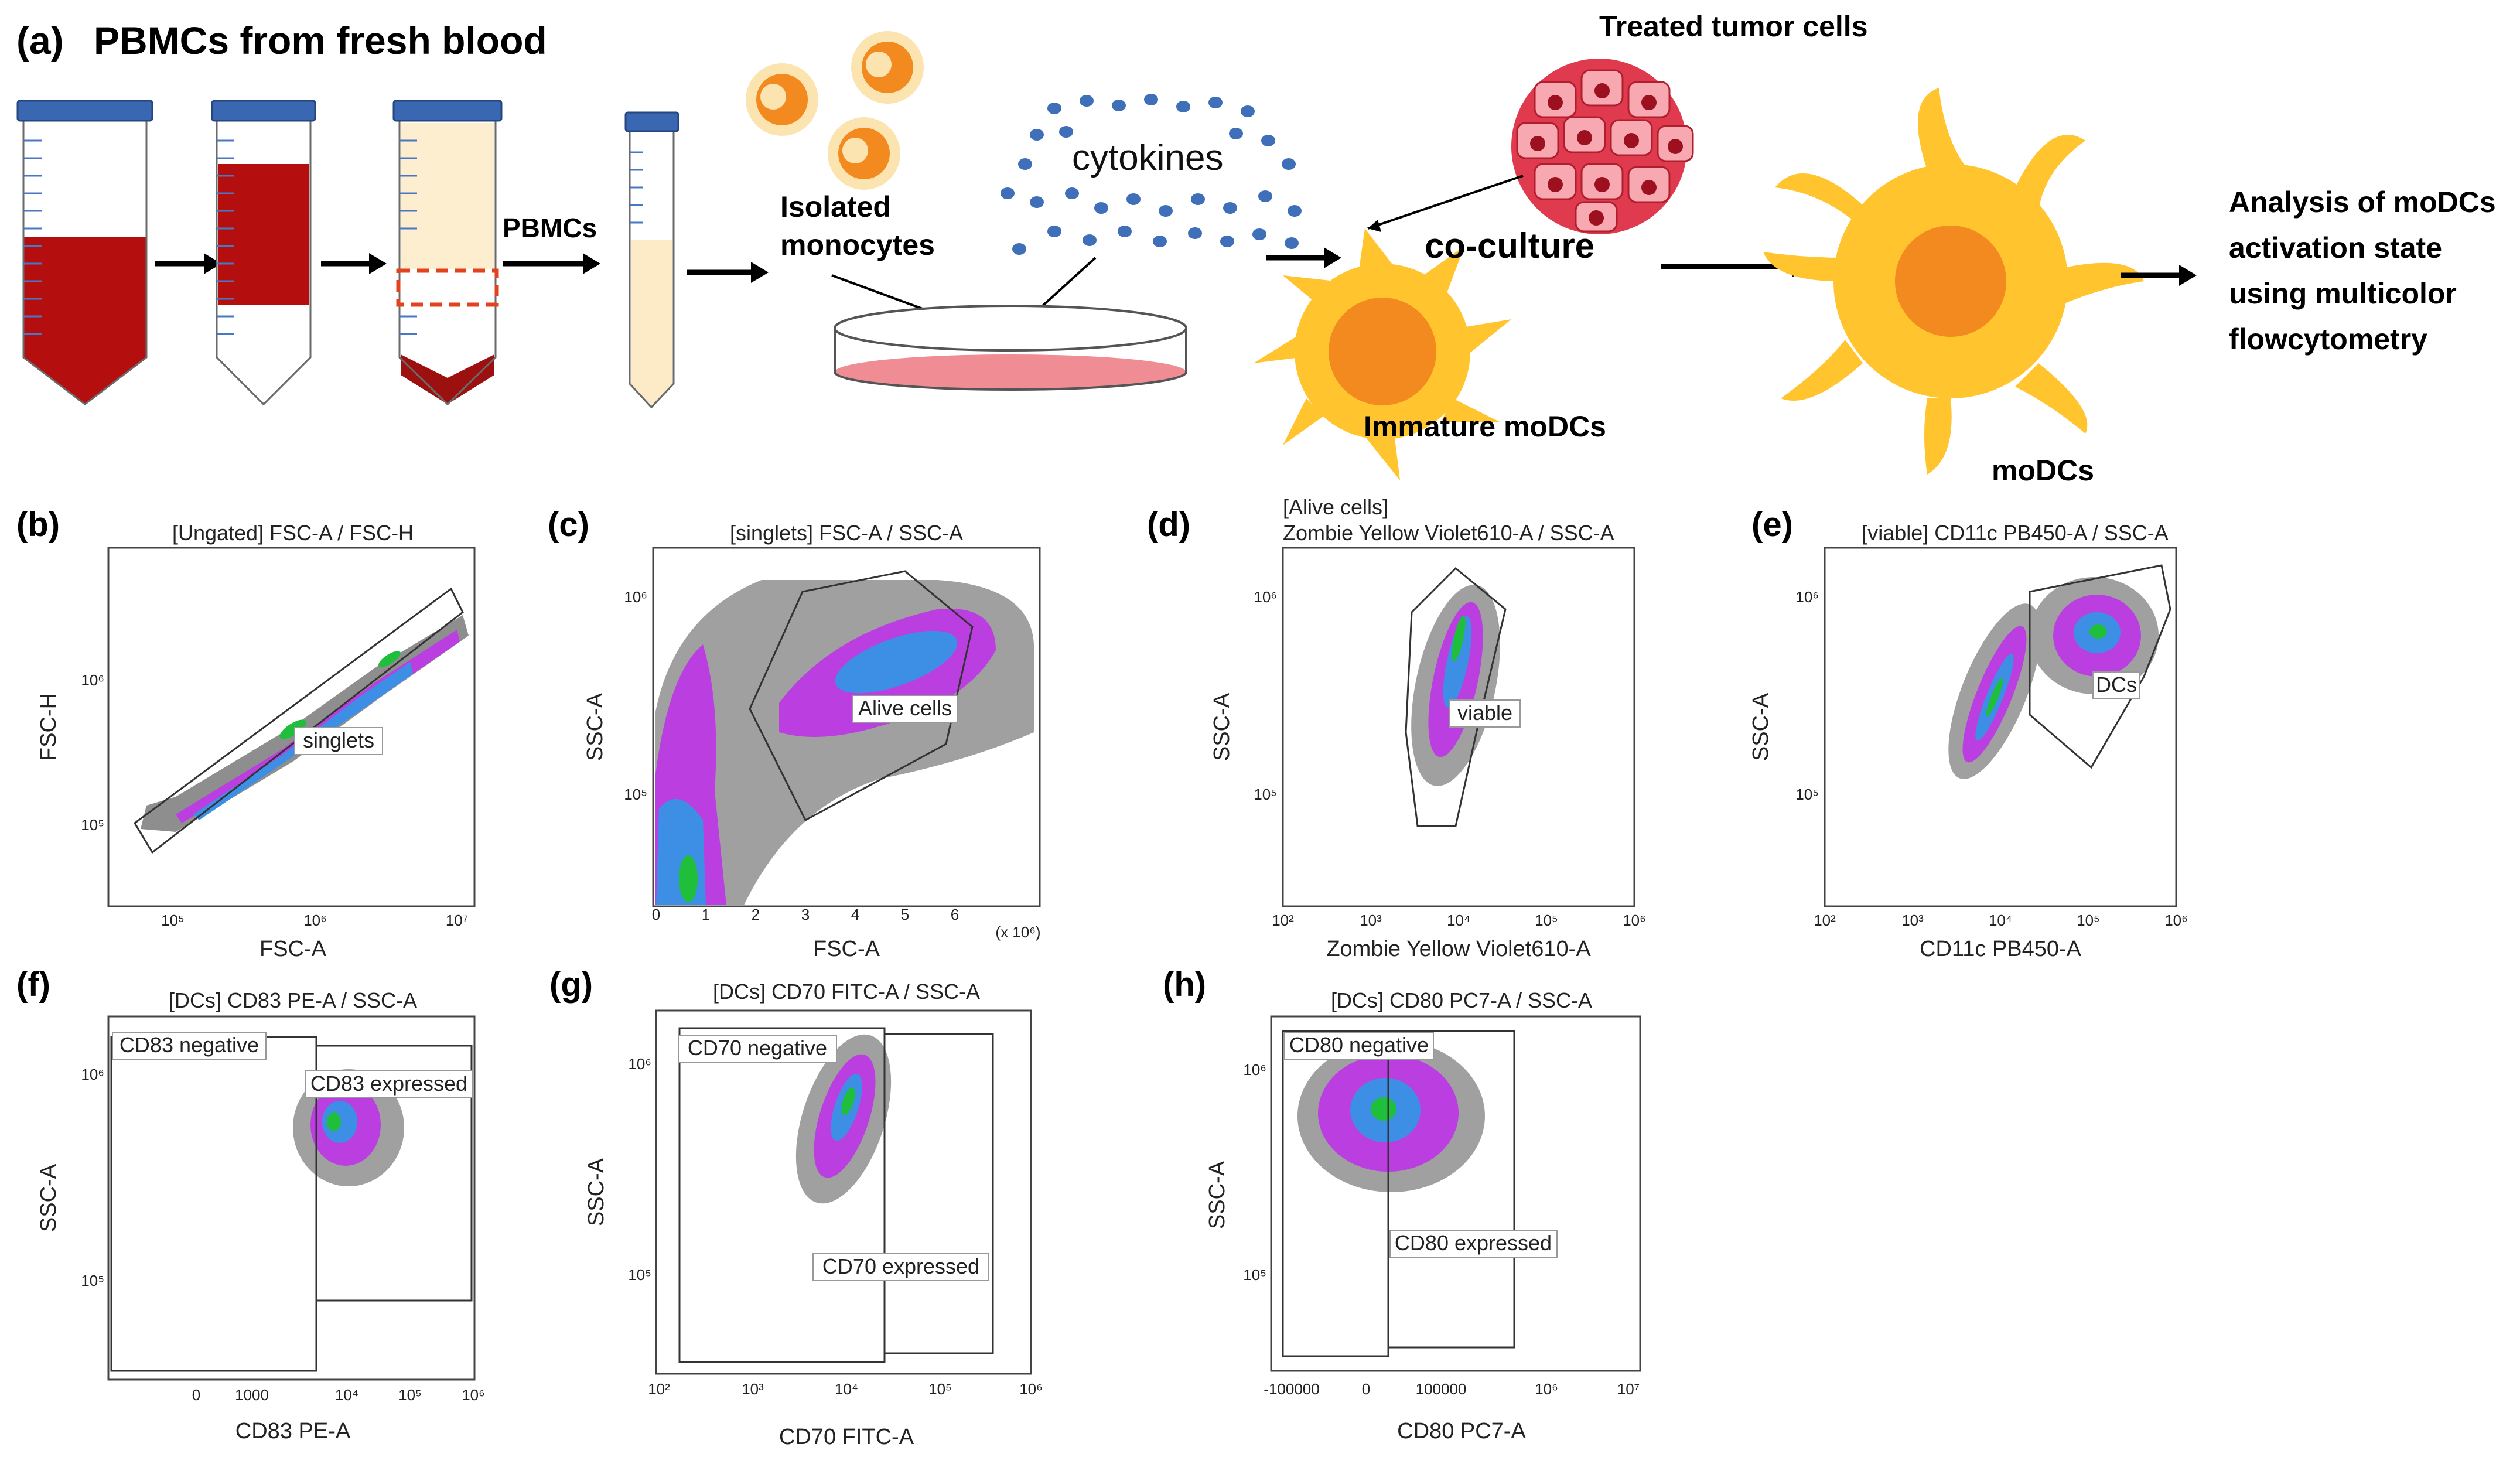 This screenshot has width=2520, height=1464. I want to click on cytokine-dots-icon, so click(1151, 174).